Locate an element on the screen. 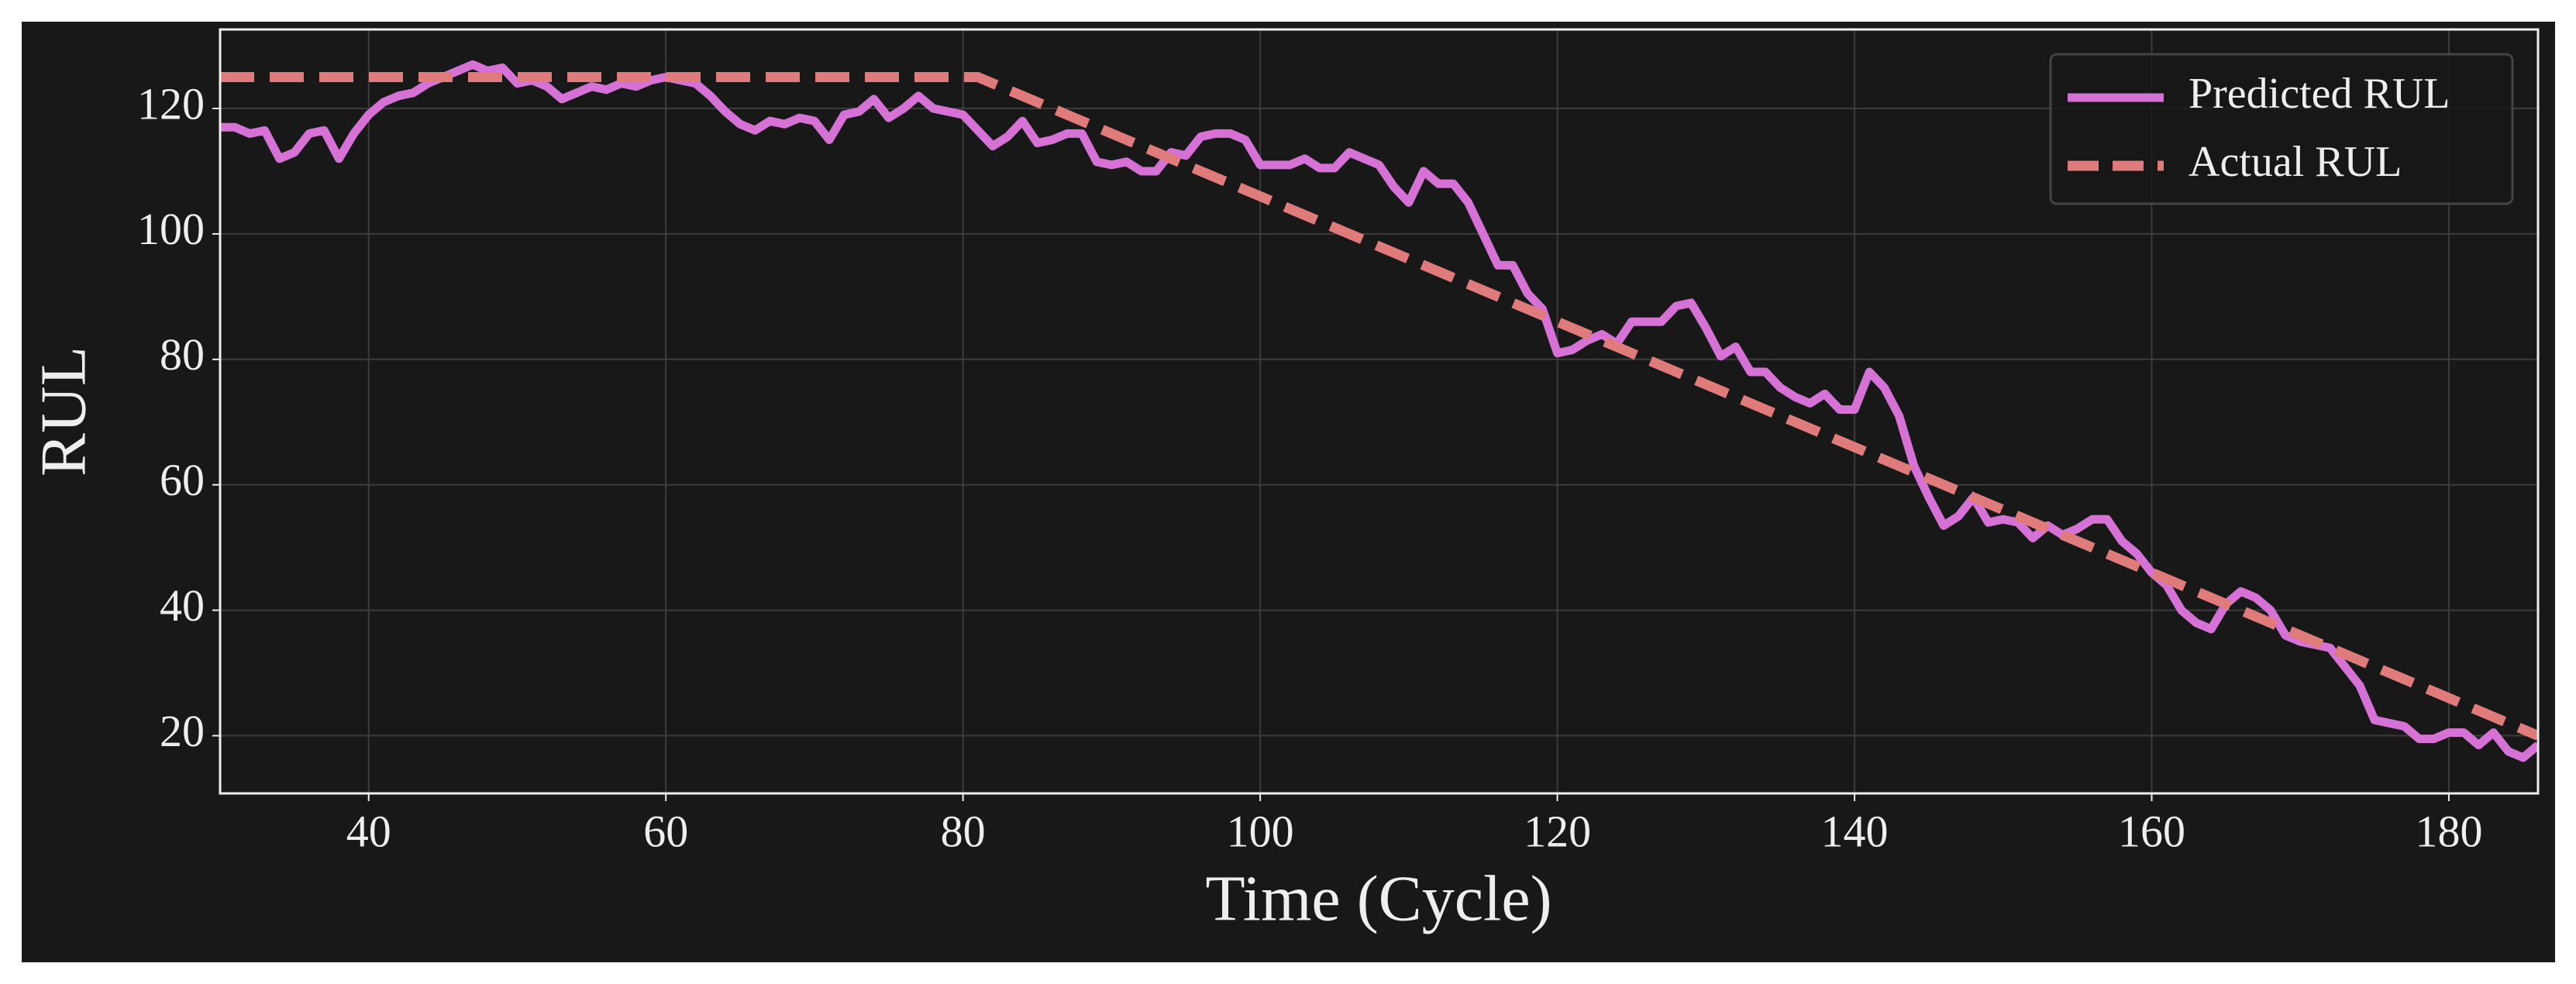 The width and height of the screenshot is (2576, 984). y-tick-label: 60 is located at coordinates (182, 480).